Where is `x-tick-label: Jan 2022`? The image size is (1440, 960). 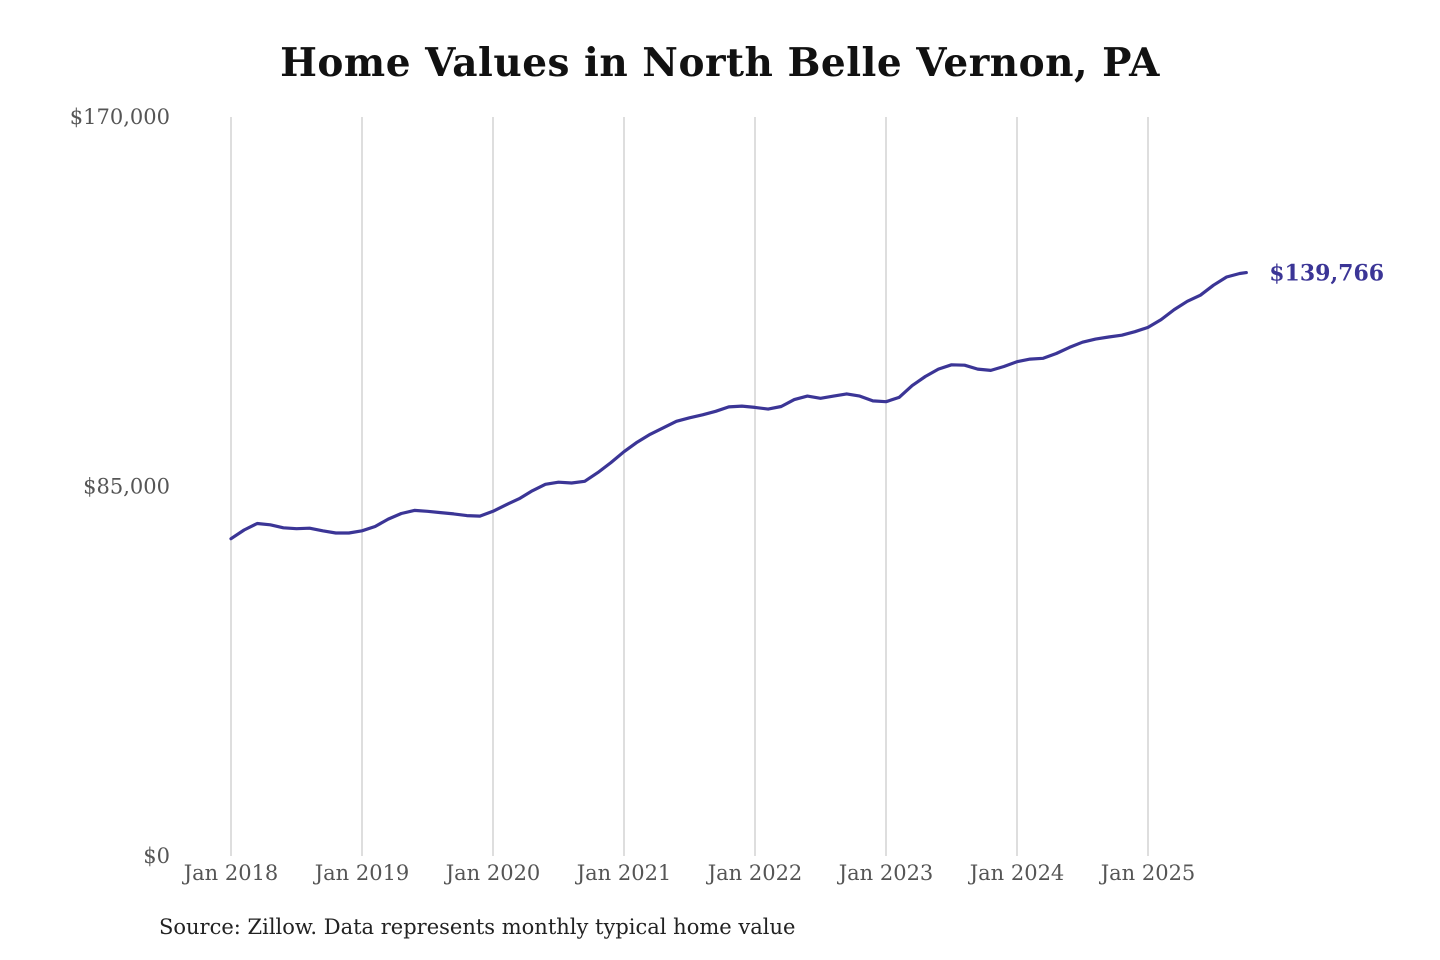 x-tick-label: Jan 2022 is located at coordinates (754, 873).